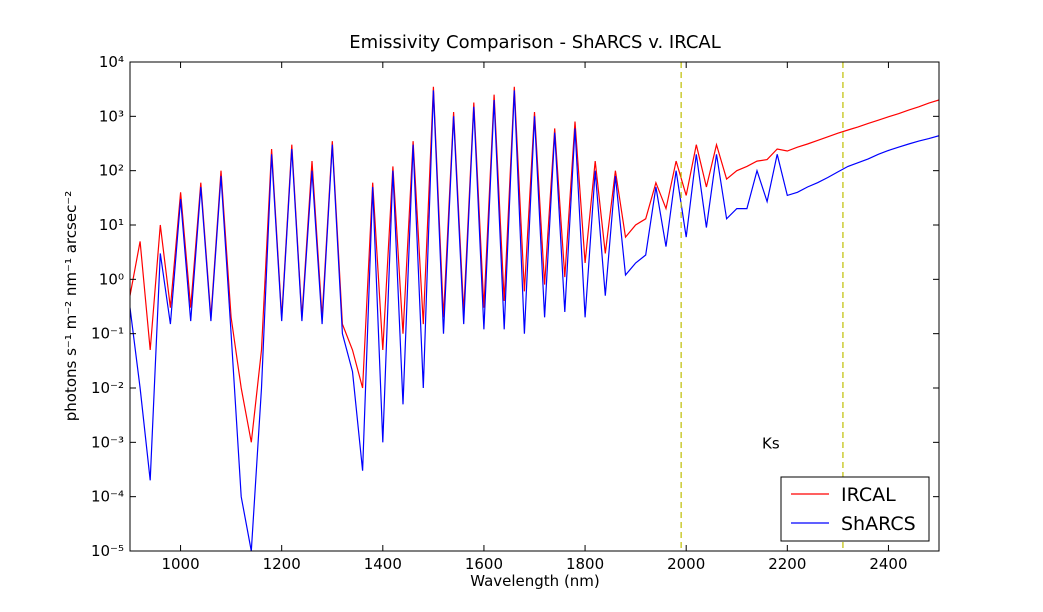 The width and height of the screenshot is (1043, 612). What do you see at coordinates (787, 564) in the screenshot?
I see `x-tick-label: 2200` at bounding box center [787, 564].